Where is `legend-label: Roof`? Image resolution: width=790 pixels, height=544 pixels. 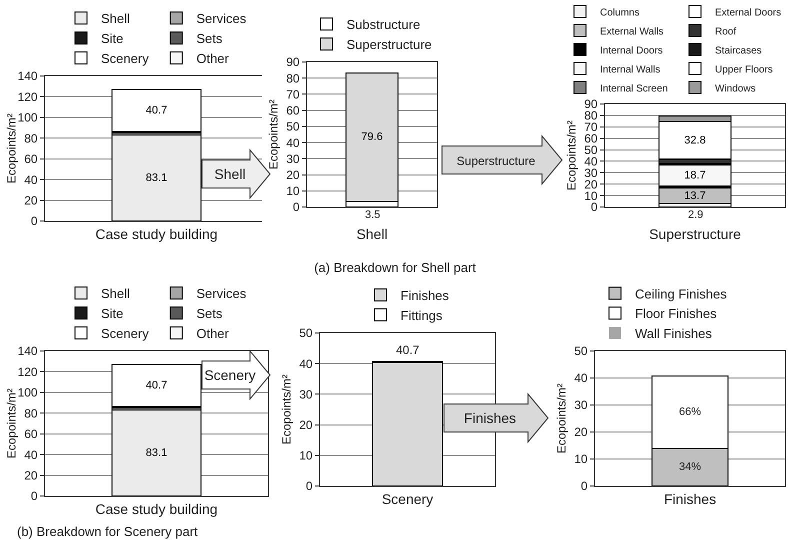
legend-label: Roof is located at coordinates (725, 32).